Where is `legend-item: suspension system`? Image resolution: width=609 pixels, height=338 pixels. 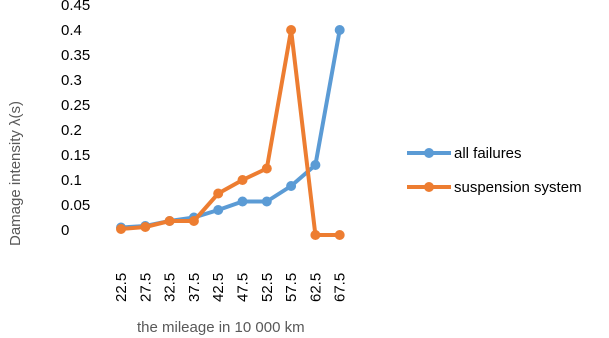 legend-item: suspension system is located at coordinates (494, 187).